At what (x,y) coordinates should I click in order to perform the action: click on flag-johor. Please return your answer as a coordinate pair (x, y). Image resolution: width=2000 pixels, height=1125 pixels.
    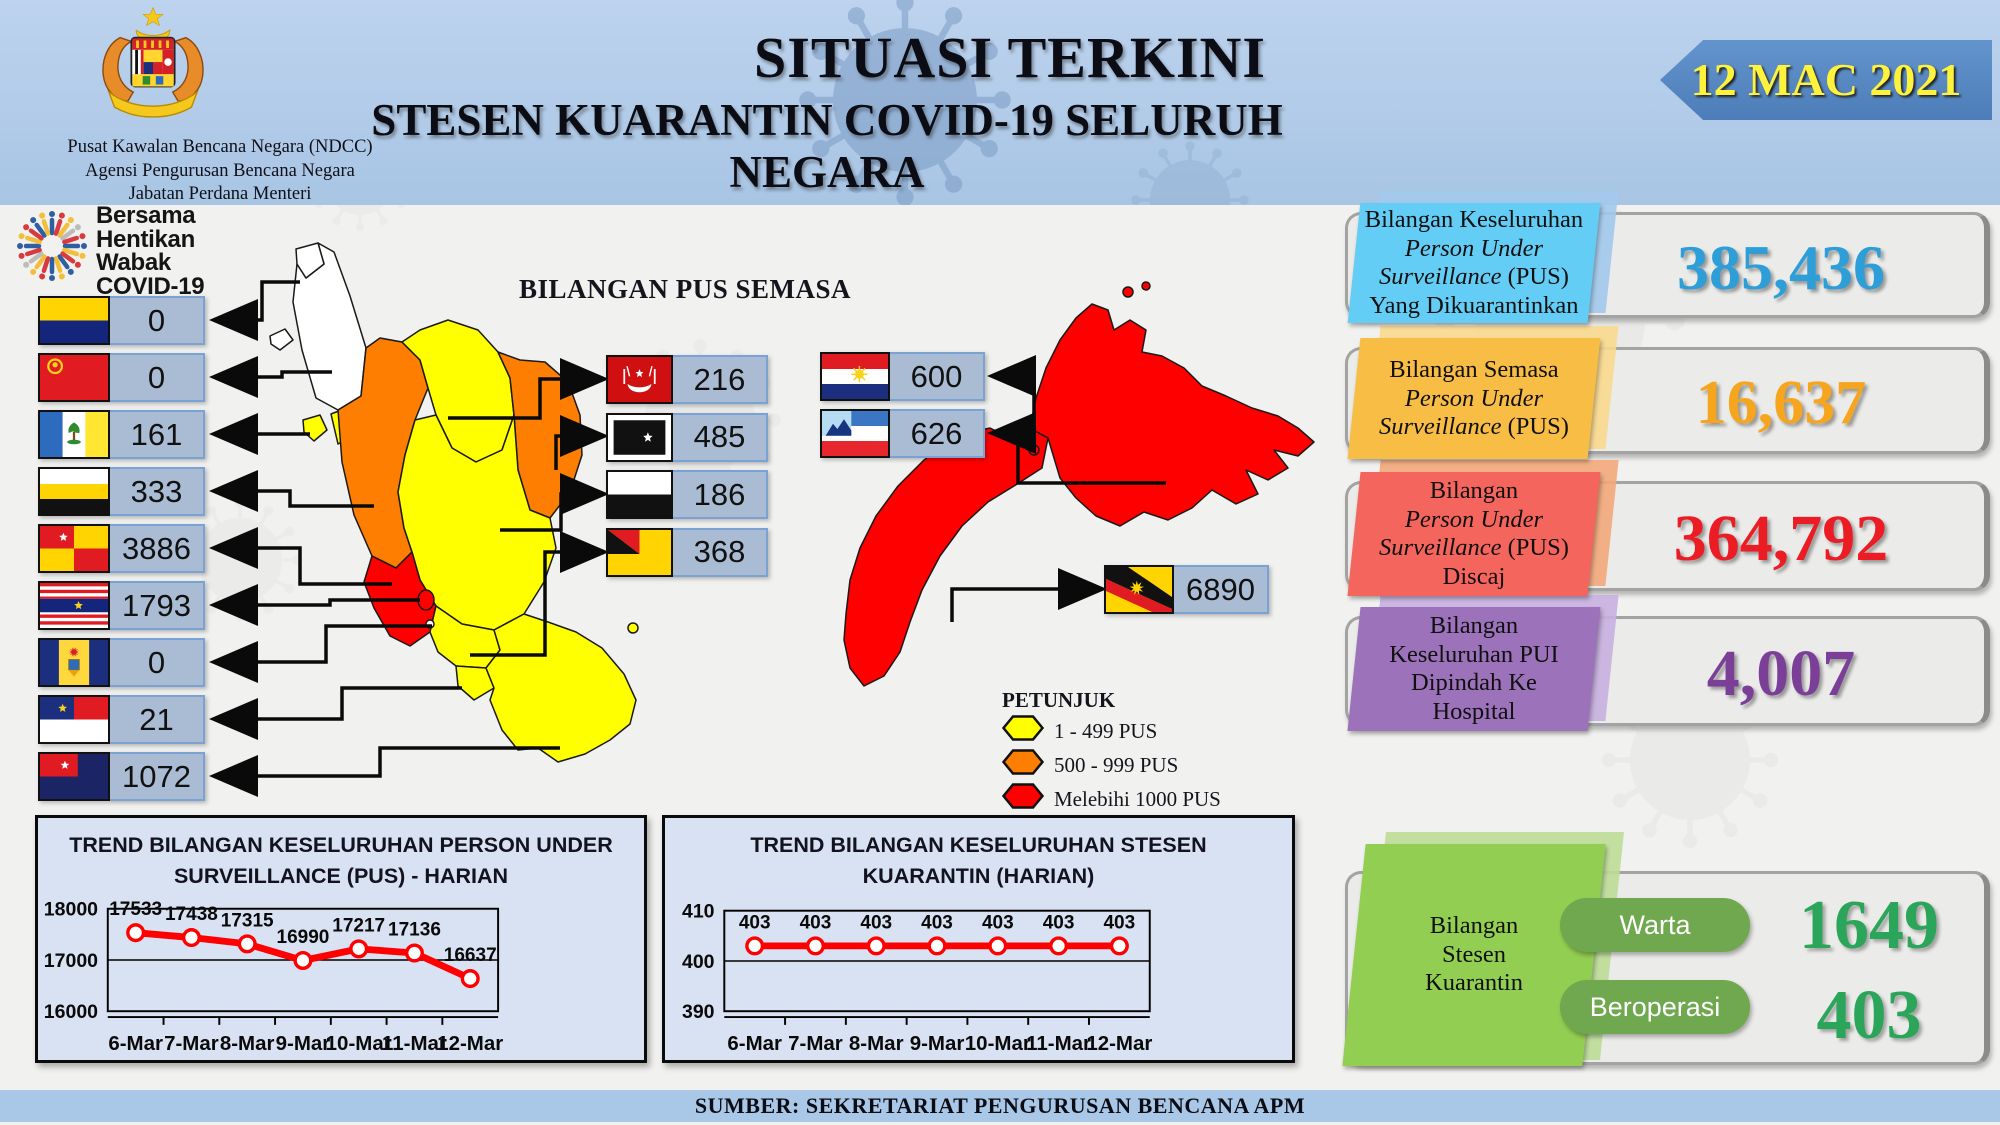
    Looking at the image, I should click on (74, 776).